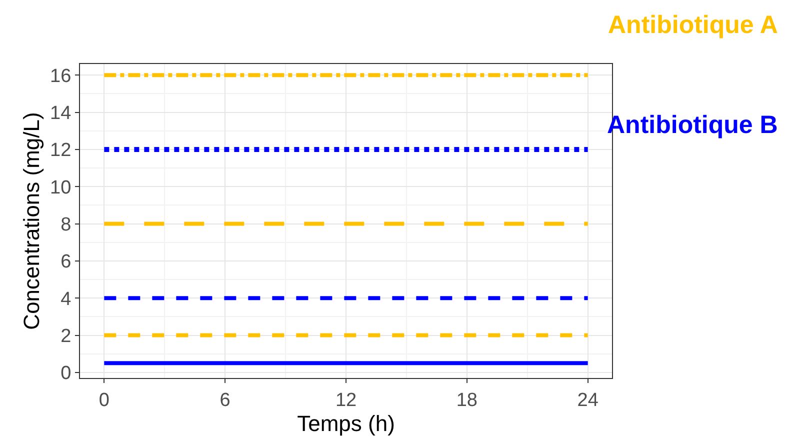  What do you see at coordinates (66, 225) in the screenshot?
I see `y-tick-label: 8` at bounding box center [66, 225].